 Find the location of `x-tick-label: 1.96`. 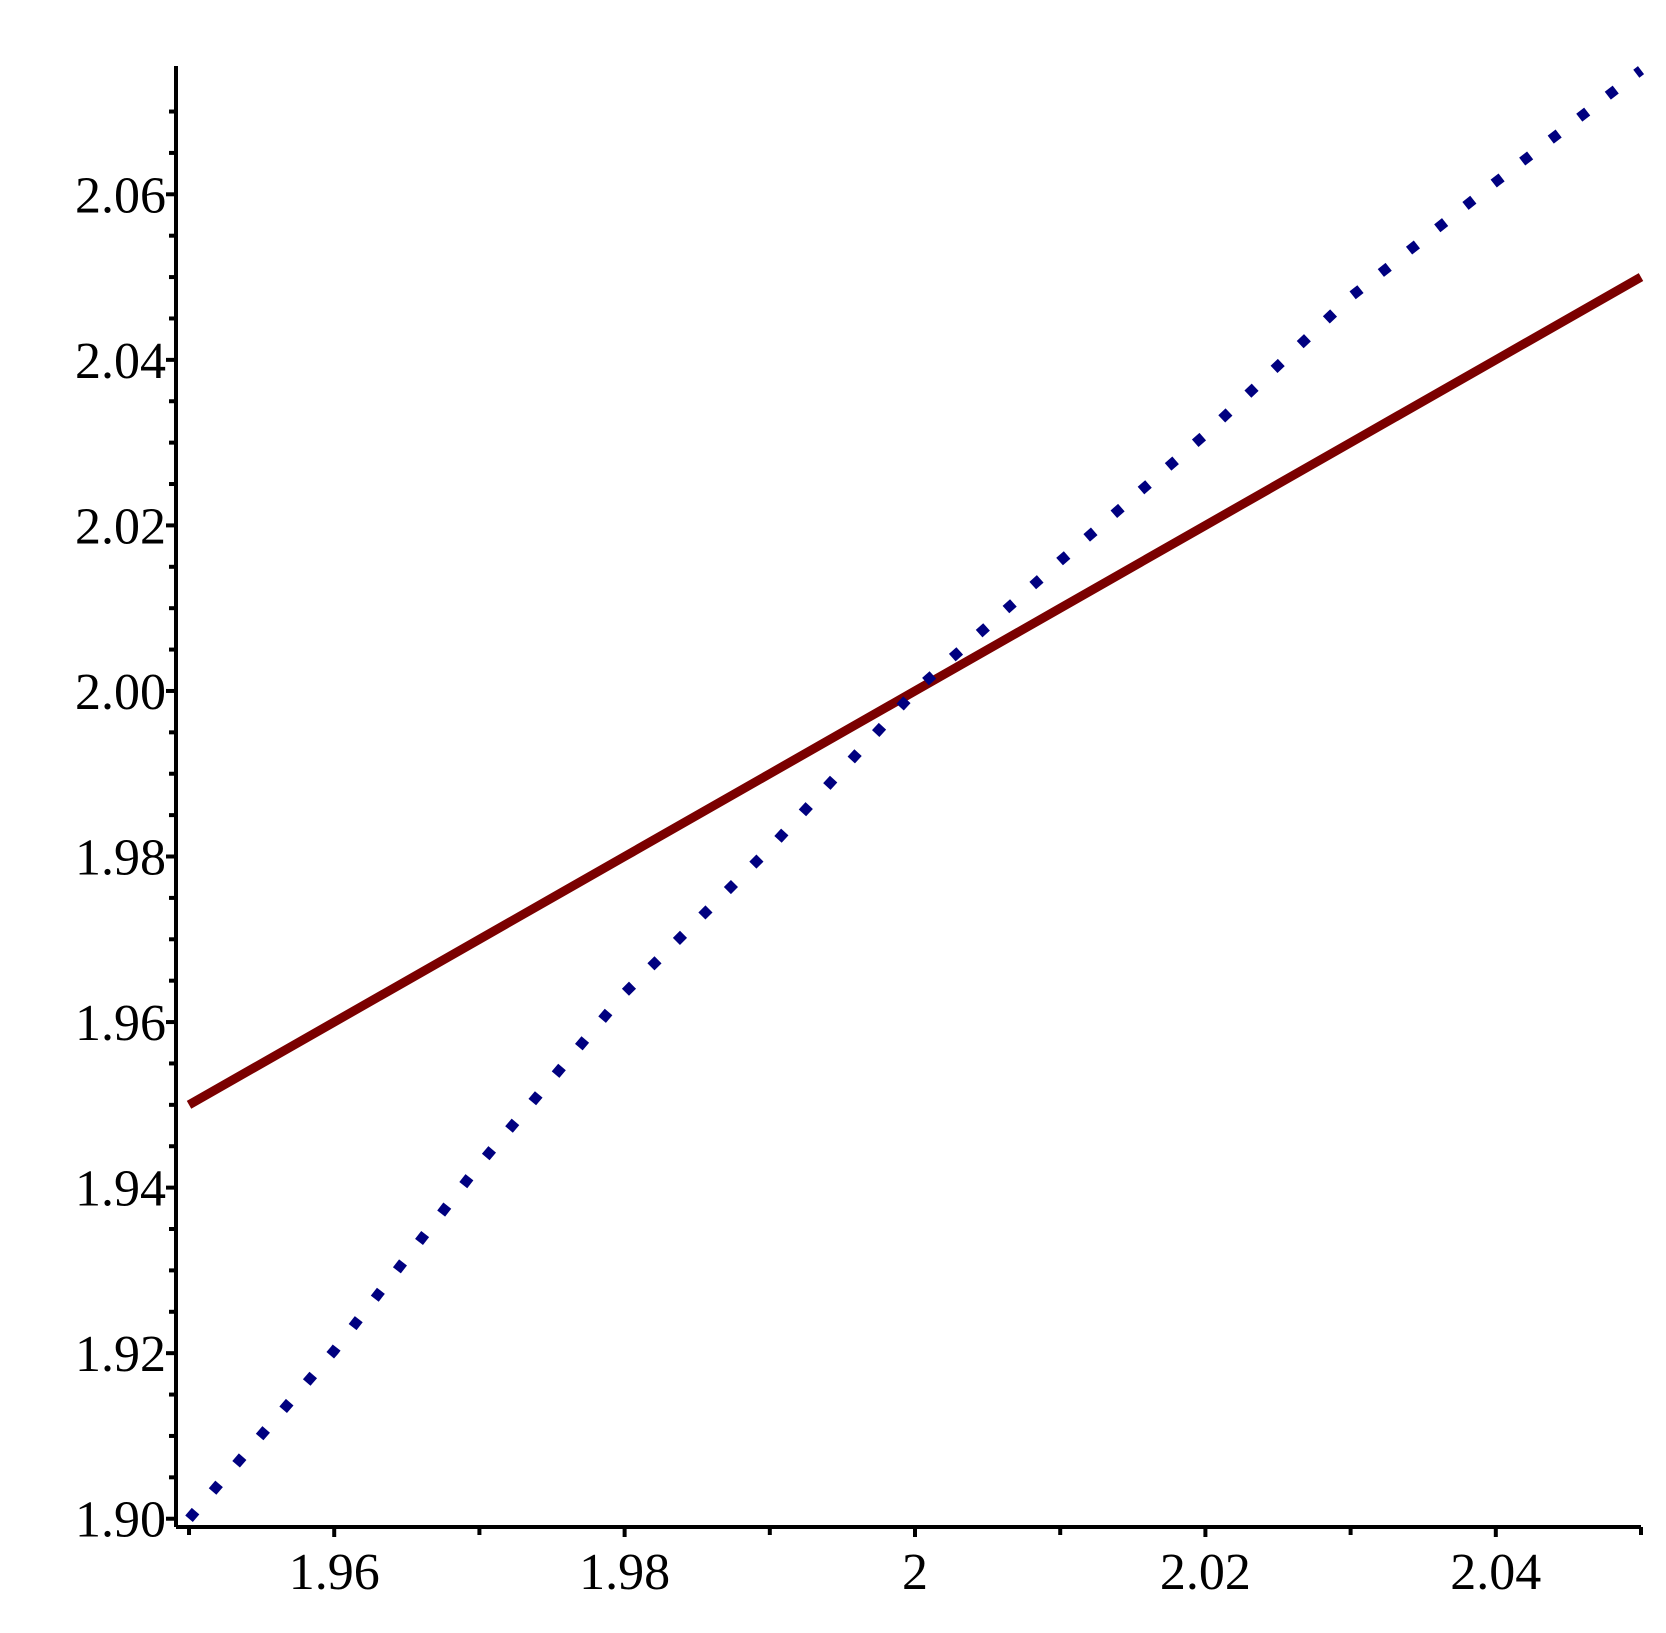

x-tick-label: 1.96 is located at coordinates (334, 1572).